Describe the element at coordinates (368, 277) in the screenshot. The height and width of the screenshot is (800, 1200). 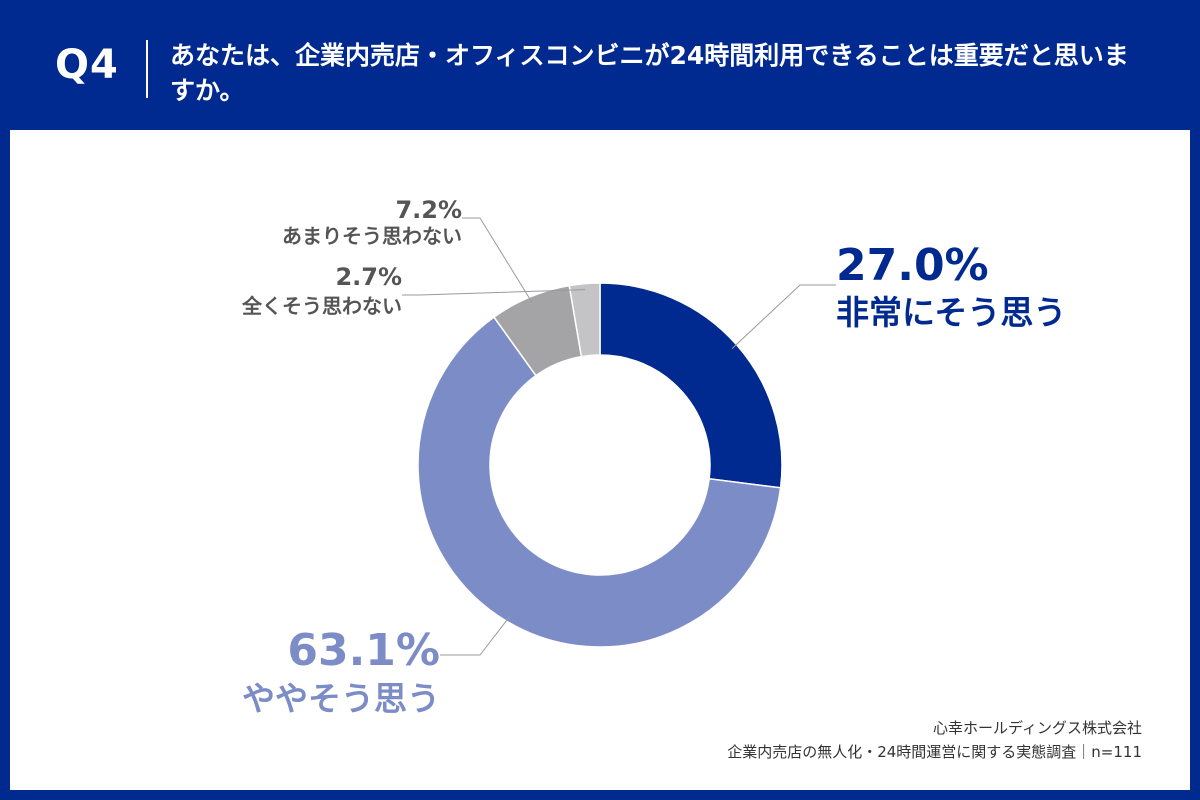
I see `slice-value-label-3: 2.7%` at that location.